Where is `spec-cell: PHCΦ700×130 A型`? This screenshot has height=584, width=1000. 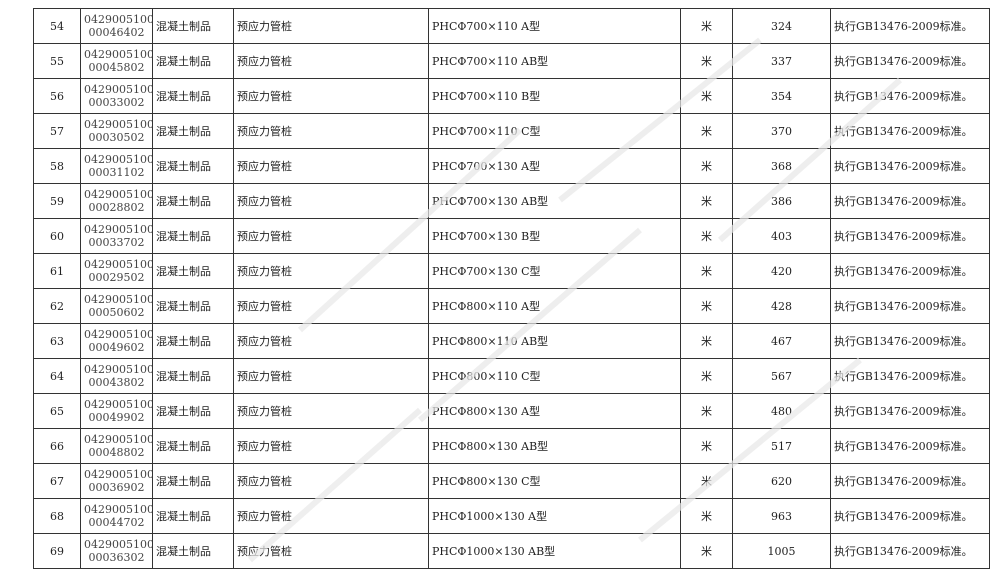
spec-cell: PHCΦ700×130 A型 is located at coordinates (554, 166).